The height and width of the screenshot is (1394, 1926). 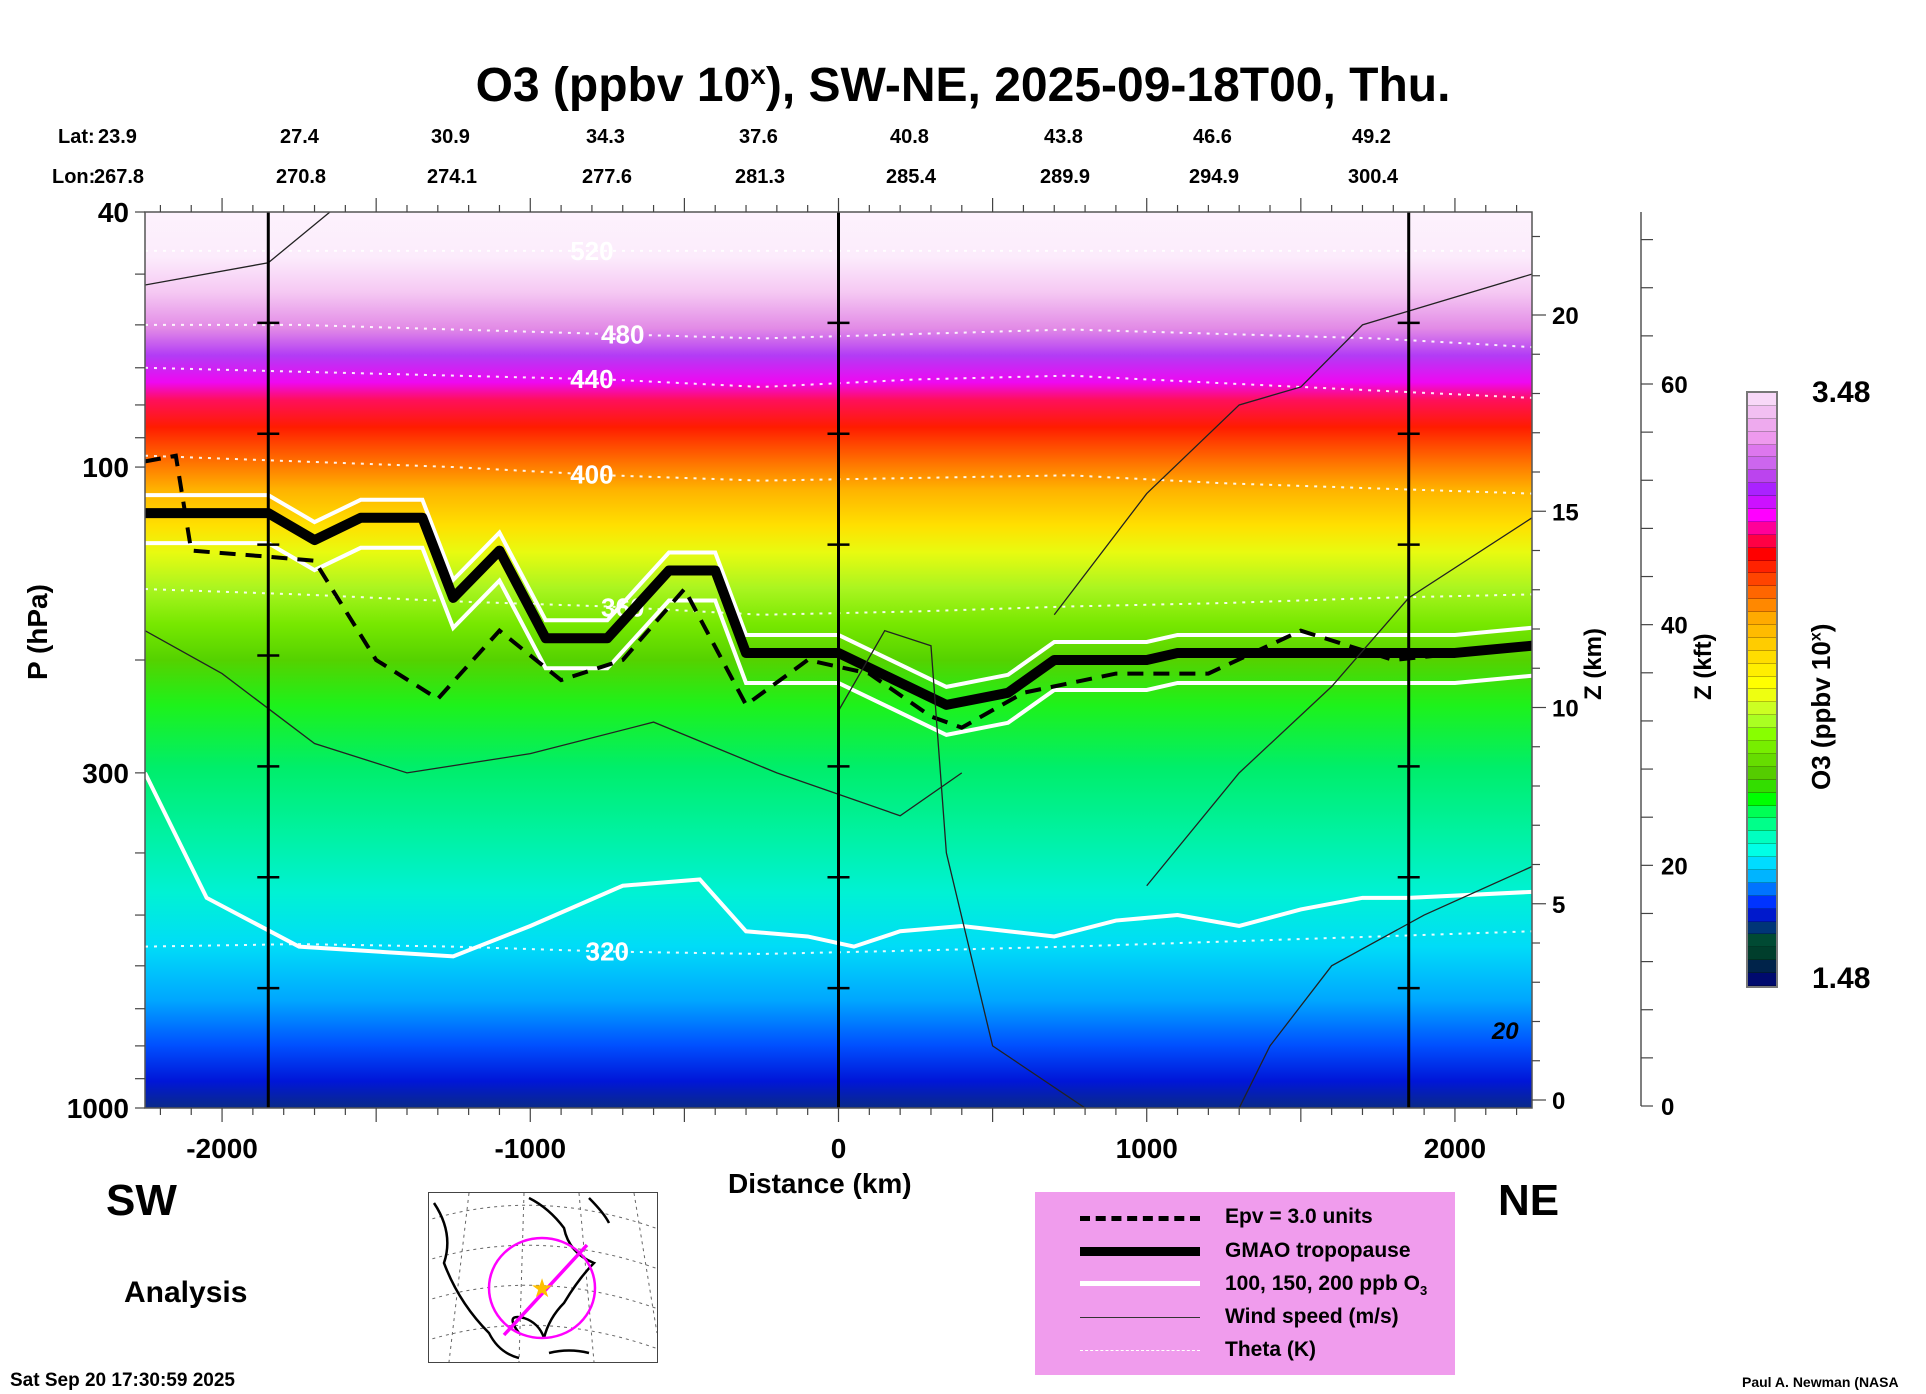 What do you see at coordinates (1245, 1217) in the screenshot?
I see `legend-item-epv: Epv = 3.0 units` at bounding box center [1245, 1217].